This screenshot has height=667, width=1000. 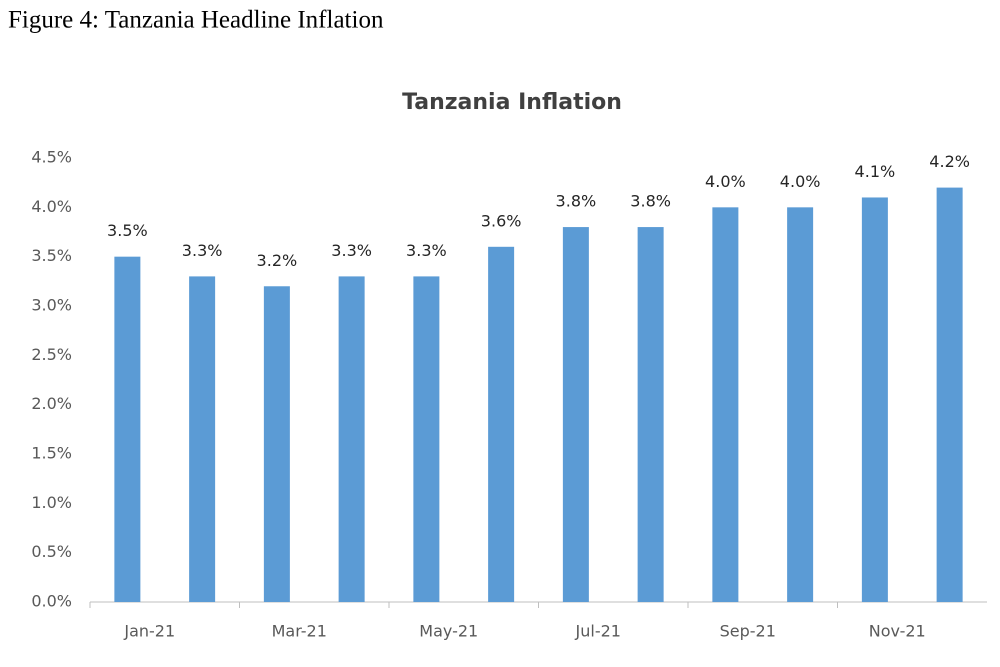 What do you see at coordinates (51, 601) in the screenshot?
I see `y-tick-label: 0.0%` at bounding box center [51, 601].